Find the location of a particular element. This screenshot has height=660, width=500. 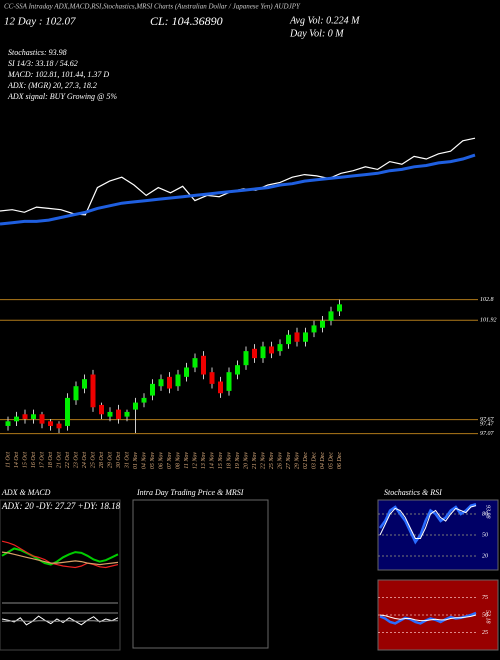

panel-title: Stochastics & RSI is located at coordinates (413, 492).